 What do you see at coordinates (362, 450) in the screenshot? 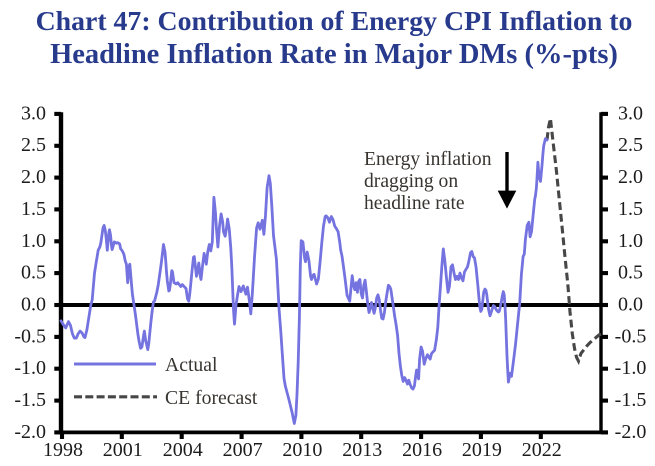
I see `svg-text: 2013` at bounding box center [362, 450].